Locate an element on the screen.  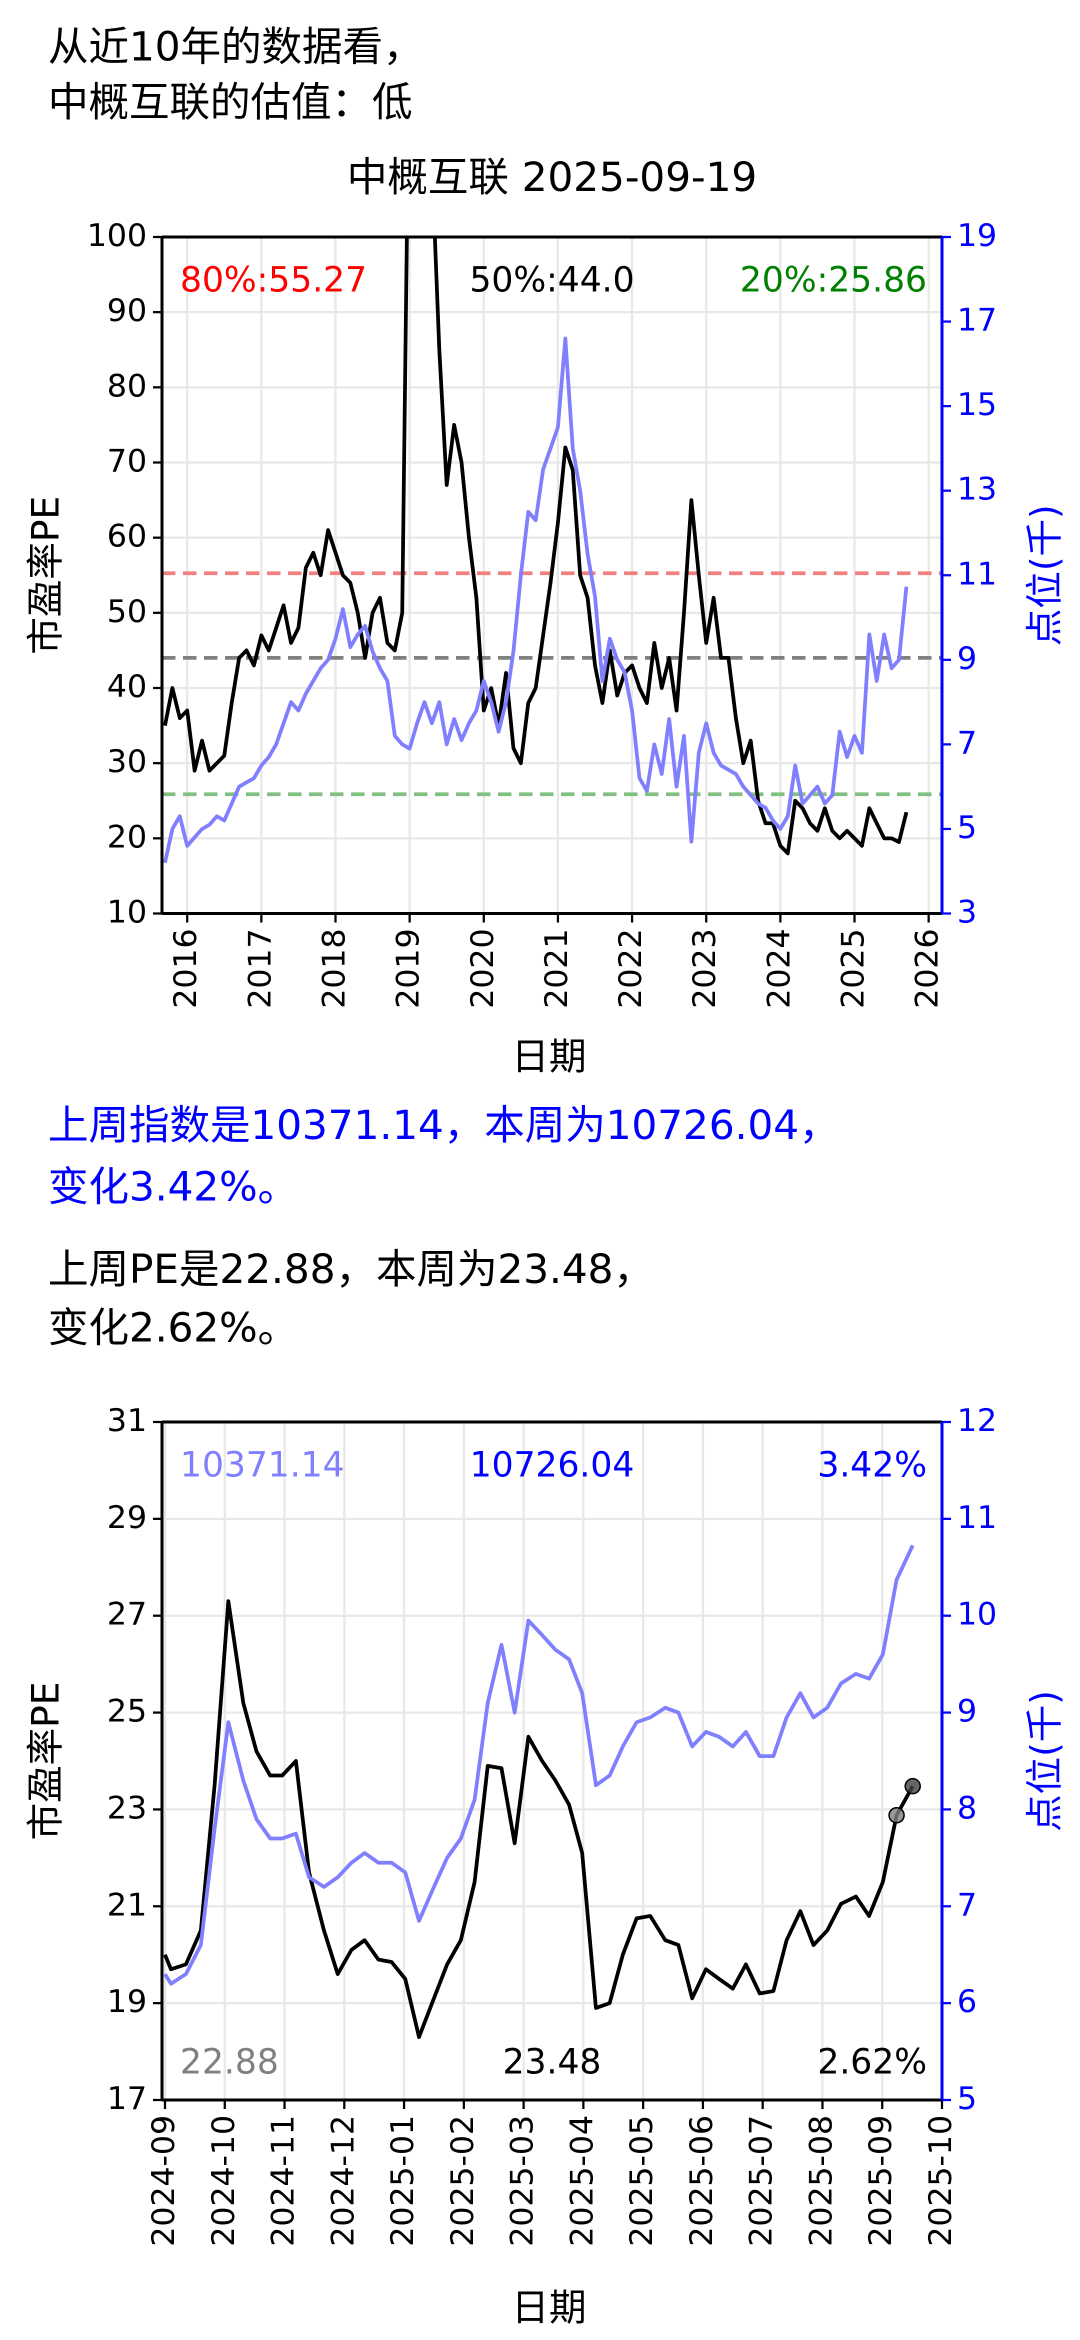
y2-tick-label: 12 is located at coordinates (977, 1421).